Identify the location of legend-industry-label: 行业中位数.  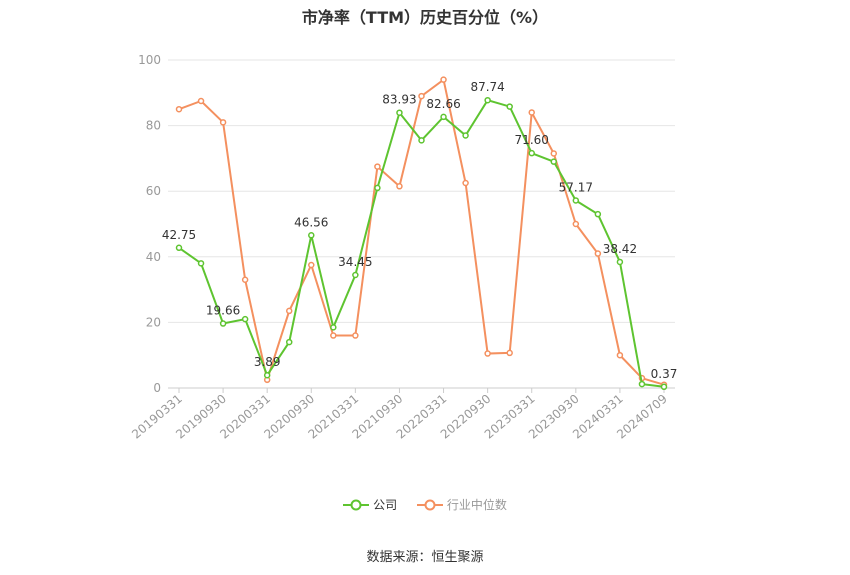
(476, 505).